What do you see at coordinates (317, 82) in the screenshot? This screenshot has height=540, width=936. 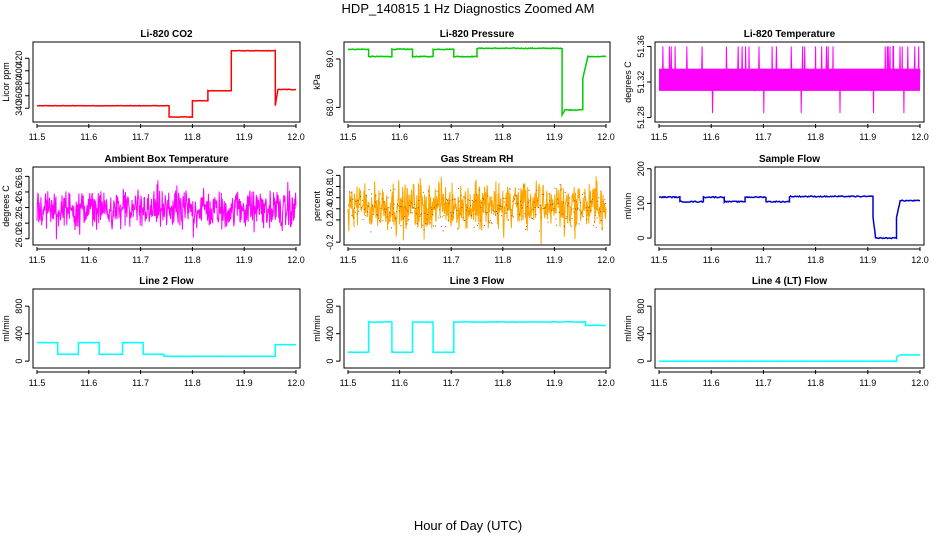 I see `y-axis-label: kPa` at bounding box center [317, 82].